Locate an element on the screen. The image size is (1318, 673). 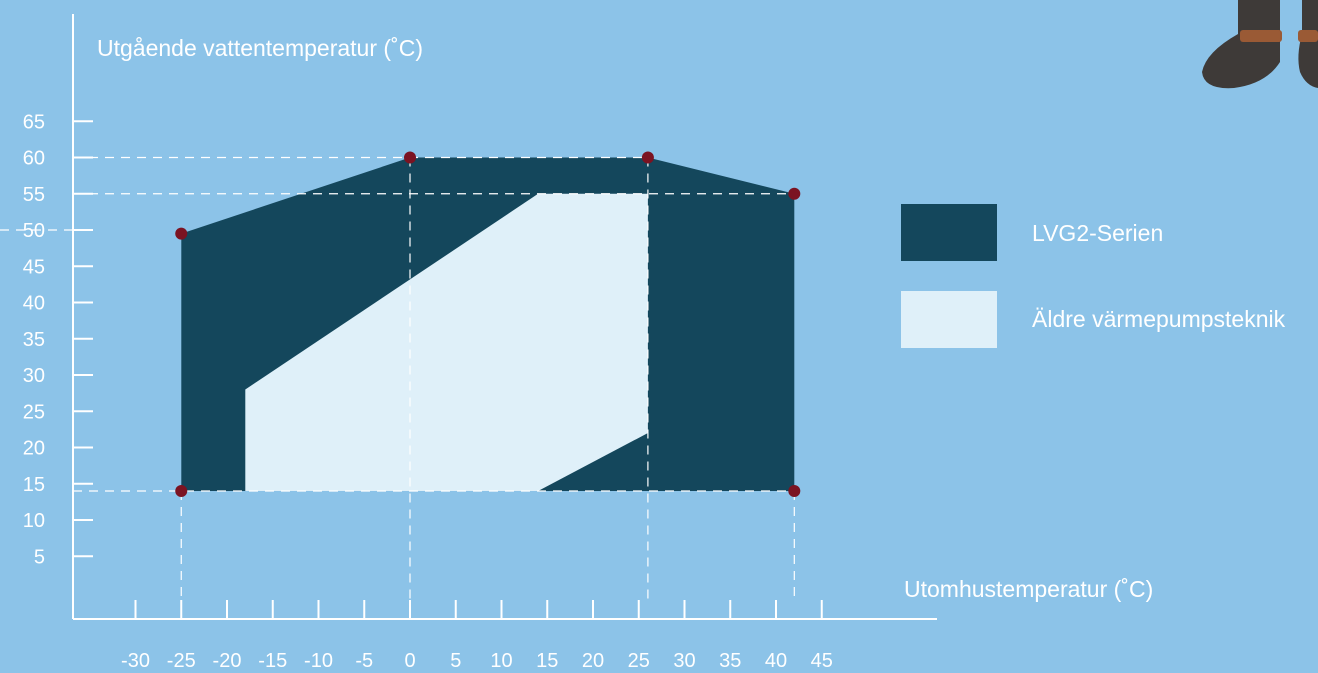
y-tick-label: 40 is located at coordinates (34, 304).